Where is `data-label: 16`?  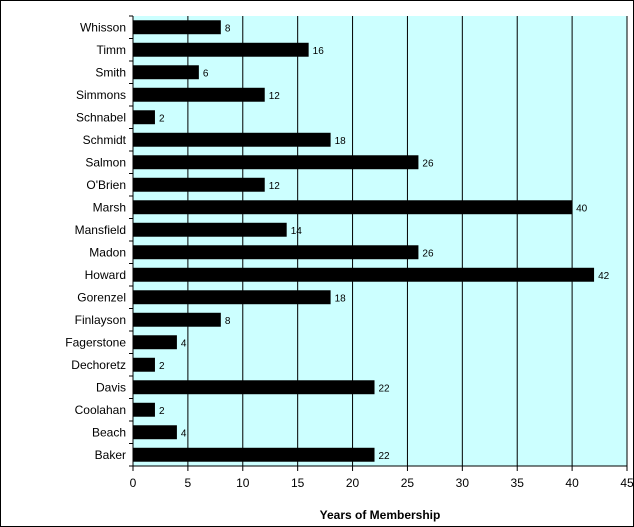 data-label: 16 is located at coordinates (319, 51).